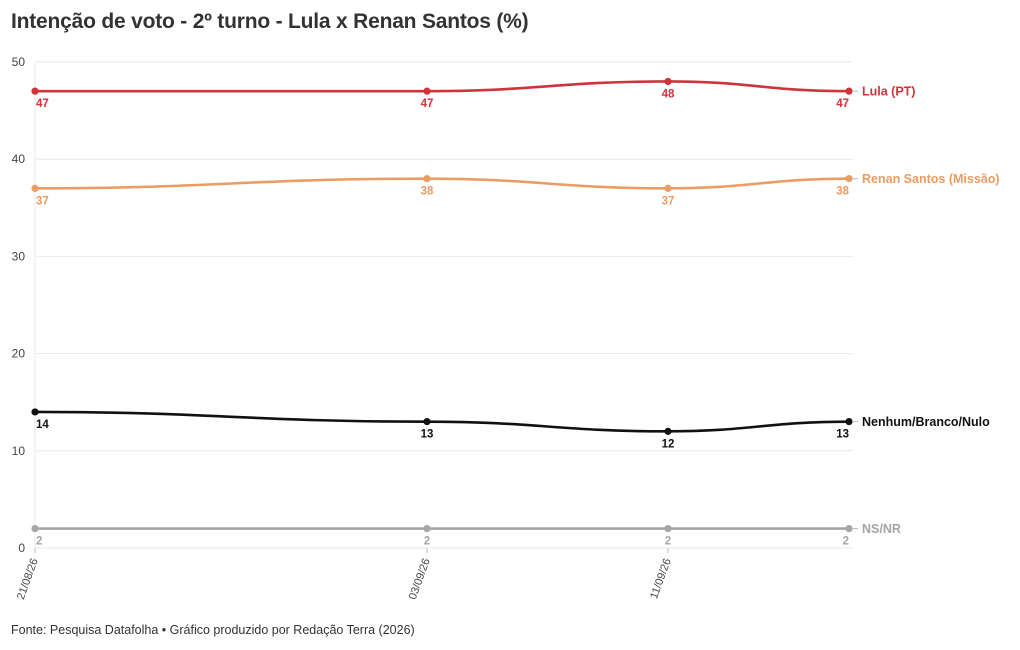 The width and height of the screenshot is (1020, 650). What do you see at coordinates (926, 422) in the screenshot?
I see `series-label-nenhum-branco-nulo: Nenhum/Branco/Nulo` at bounding box center [926, 422].